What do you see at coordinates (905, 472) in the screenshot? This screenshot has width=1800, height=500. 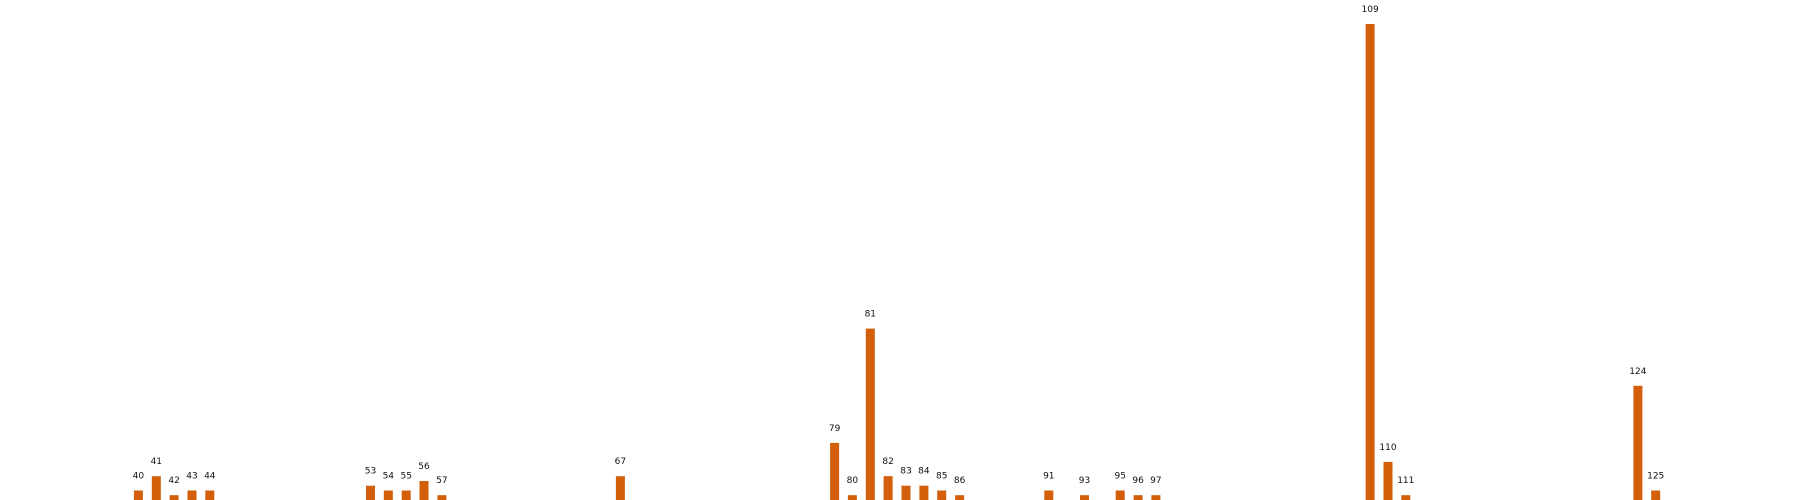 I see `bar-label-83: 83` at bounding box center [905, 472].